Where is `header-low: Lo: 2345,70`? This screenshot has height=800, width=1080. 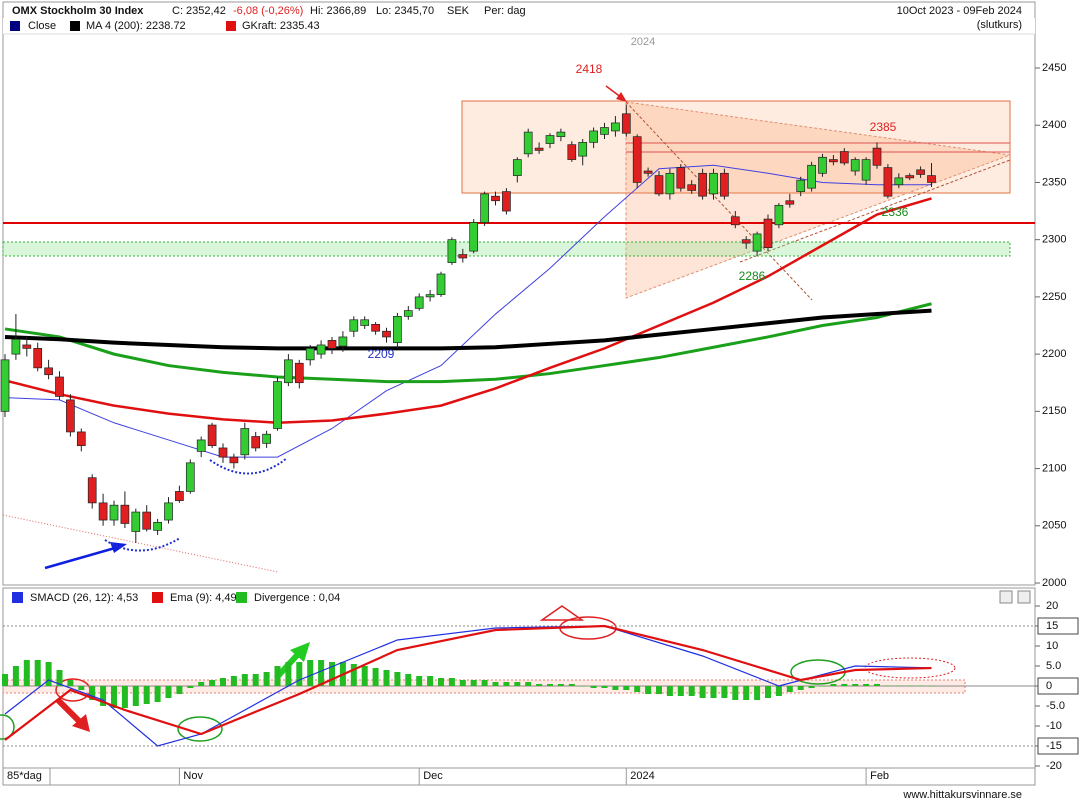 header-low: Lo: 2345,70 is located at coordinates (405, 11).